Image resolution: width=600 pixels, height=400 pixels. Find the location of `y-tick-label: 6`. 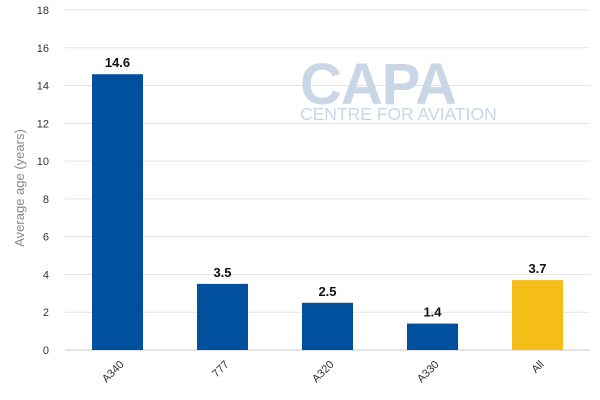

y-tick-label: 6 is located at coordinates (46, 238).